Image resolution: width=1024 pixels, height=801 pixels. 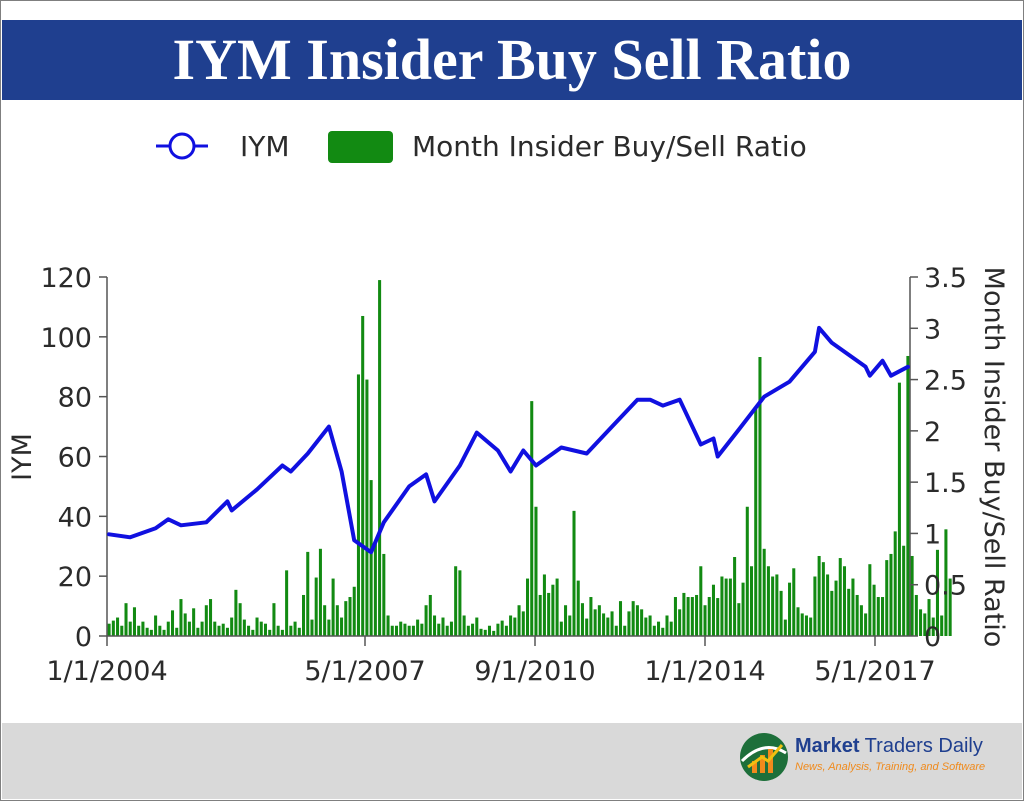 I want to click on x-tick-label: 5/1/2007, so click(x=364, y=671).